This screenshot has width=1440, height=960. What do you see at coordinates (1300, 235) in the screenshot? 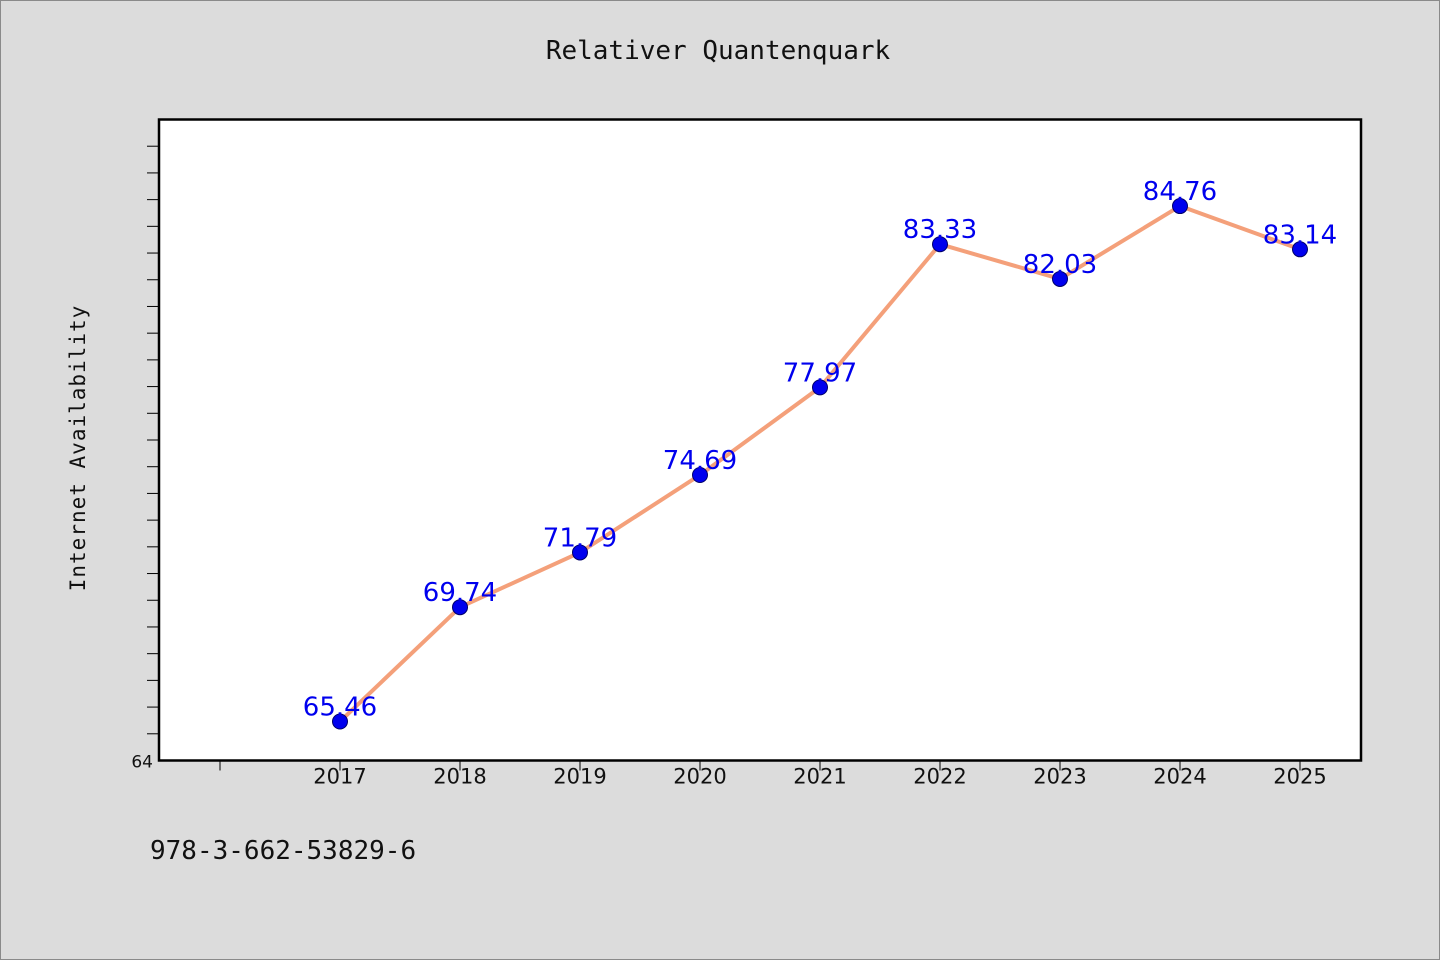
I see `data-label: 83.14` at bounding box center [1300, 235].